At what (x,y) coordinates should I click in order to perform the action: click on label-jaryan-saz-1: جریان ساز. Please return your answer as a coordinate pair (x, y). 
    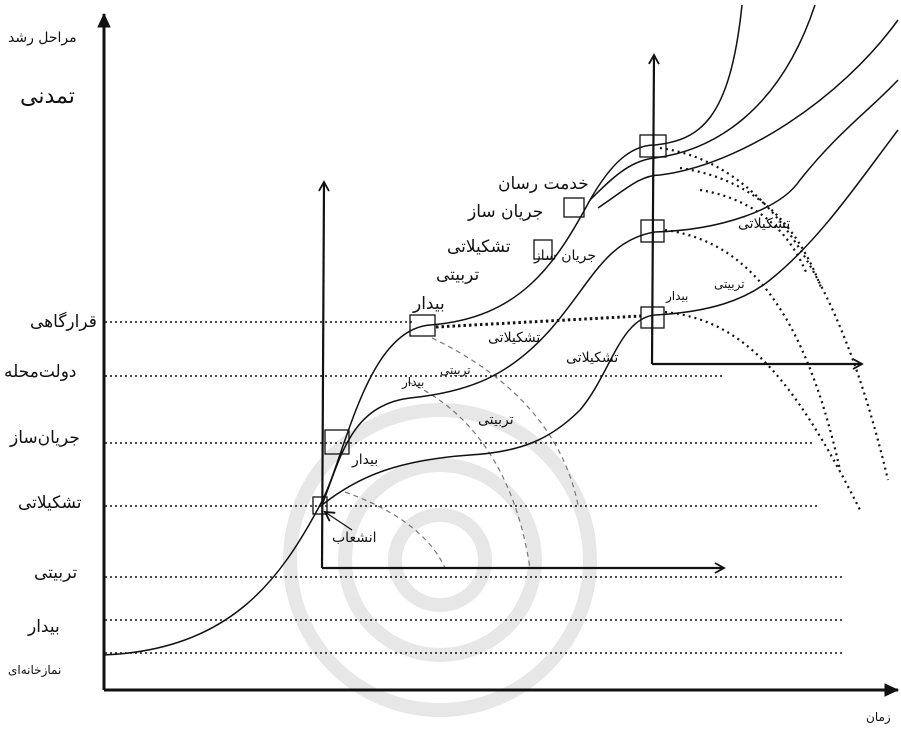
    Looking at the image, I should click on (506, 212).